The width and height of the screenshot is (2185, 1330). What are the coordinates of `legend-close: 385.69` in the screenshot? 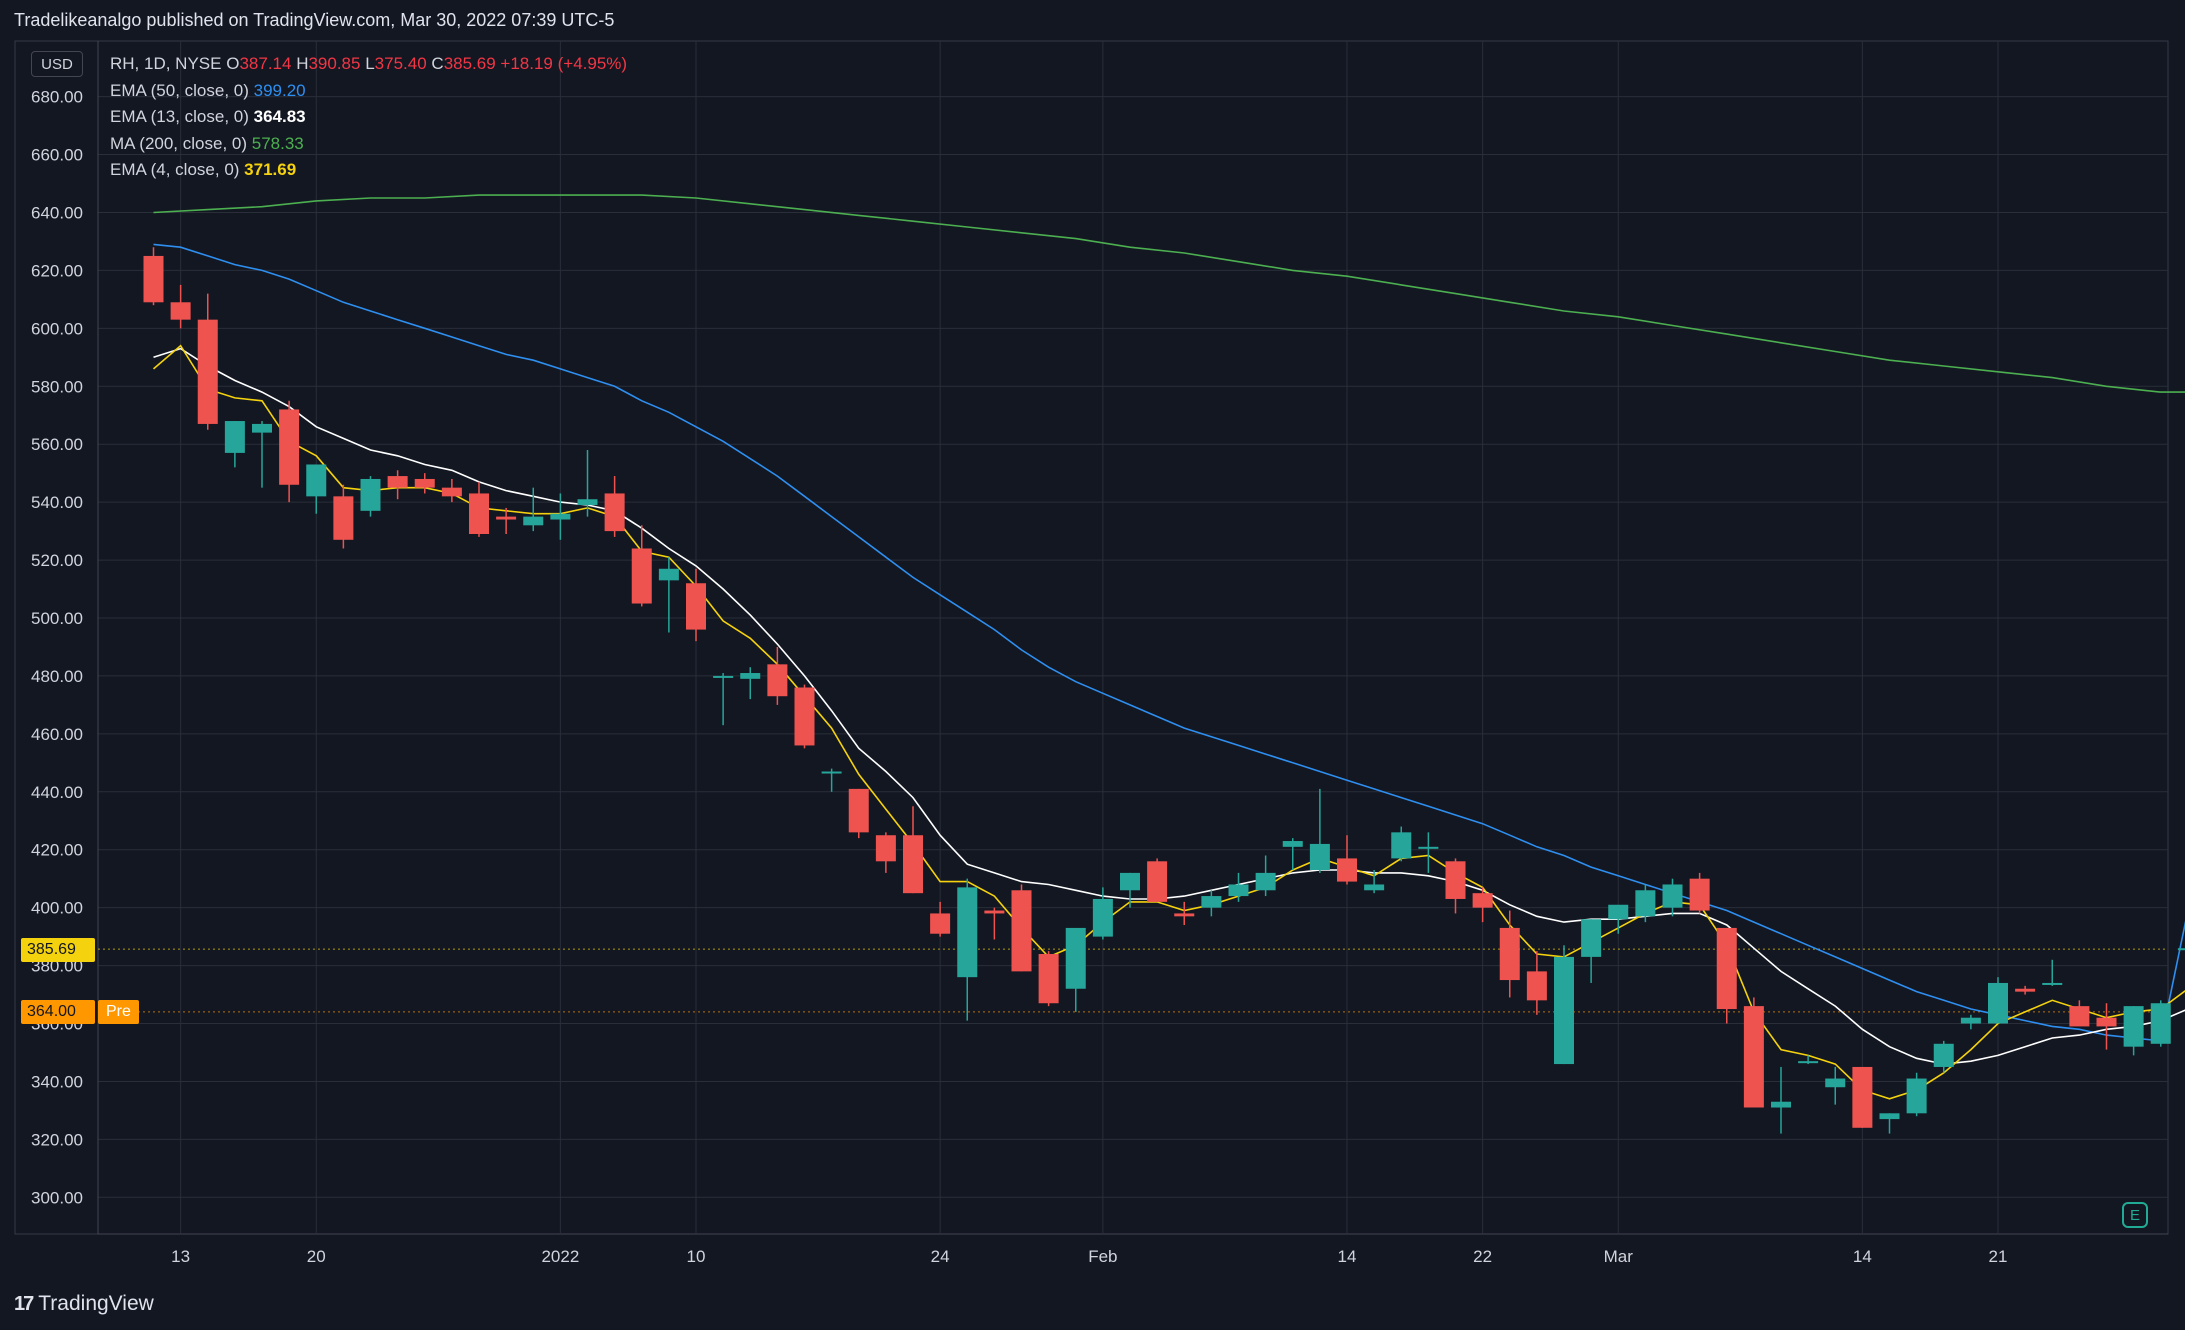 It's located at (469, 63).